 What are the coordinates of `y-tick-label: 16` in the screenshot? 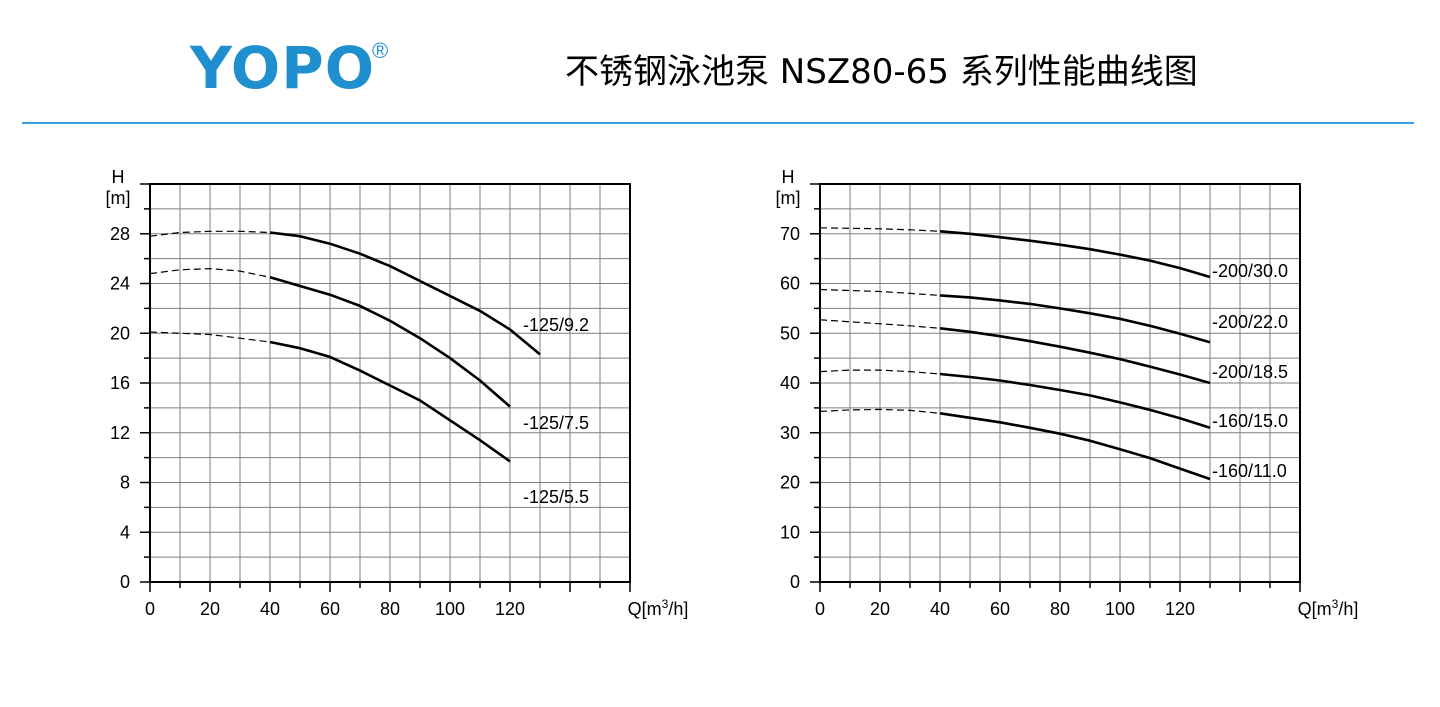 It's located at (120, 383).